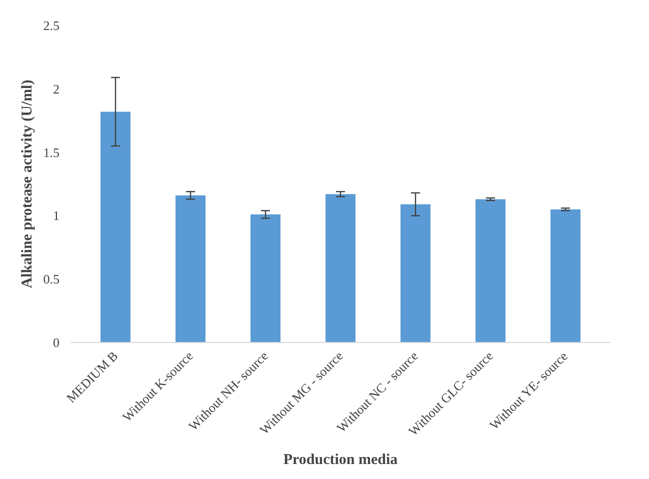 This screenshot has height=479, width=649. What do you see at coordinates (340, 460) in the screenshot?
I see `x-axis-title: Production media` at bounding box center [340, 460].